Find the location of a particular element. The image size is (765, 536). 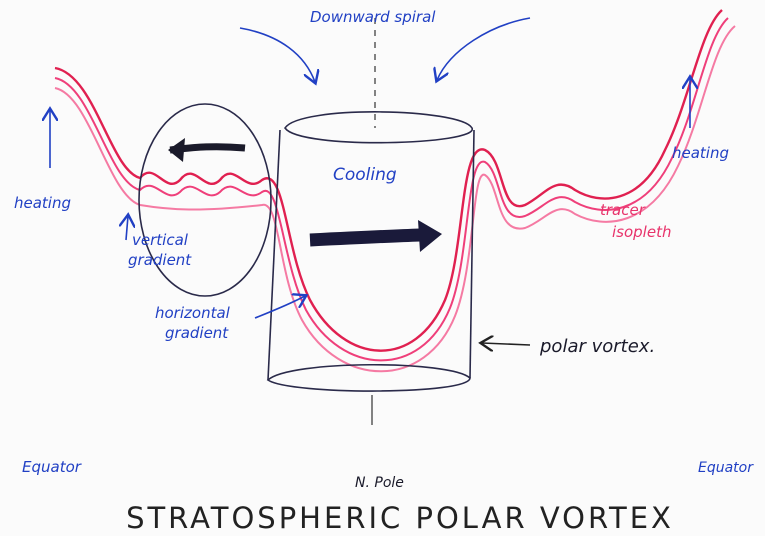

label-line: vertical is located at coordinates (160, 240).